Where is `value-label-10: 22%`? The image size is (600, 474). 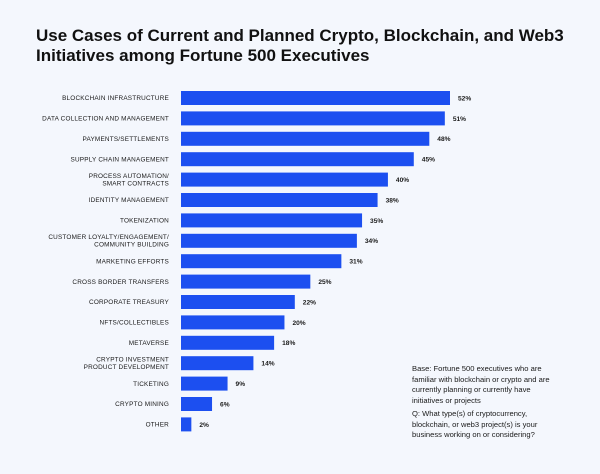
value-label-10: 22% is located at coordinates (309, 302).